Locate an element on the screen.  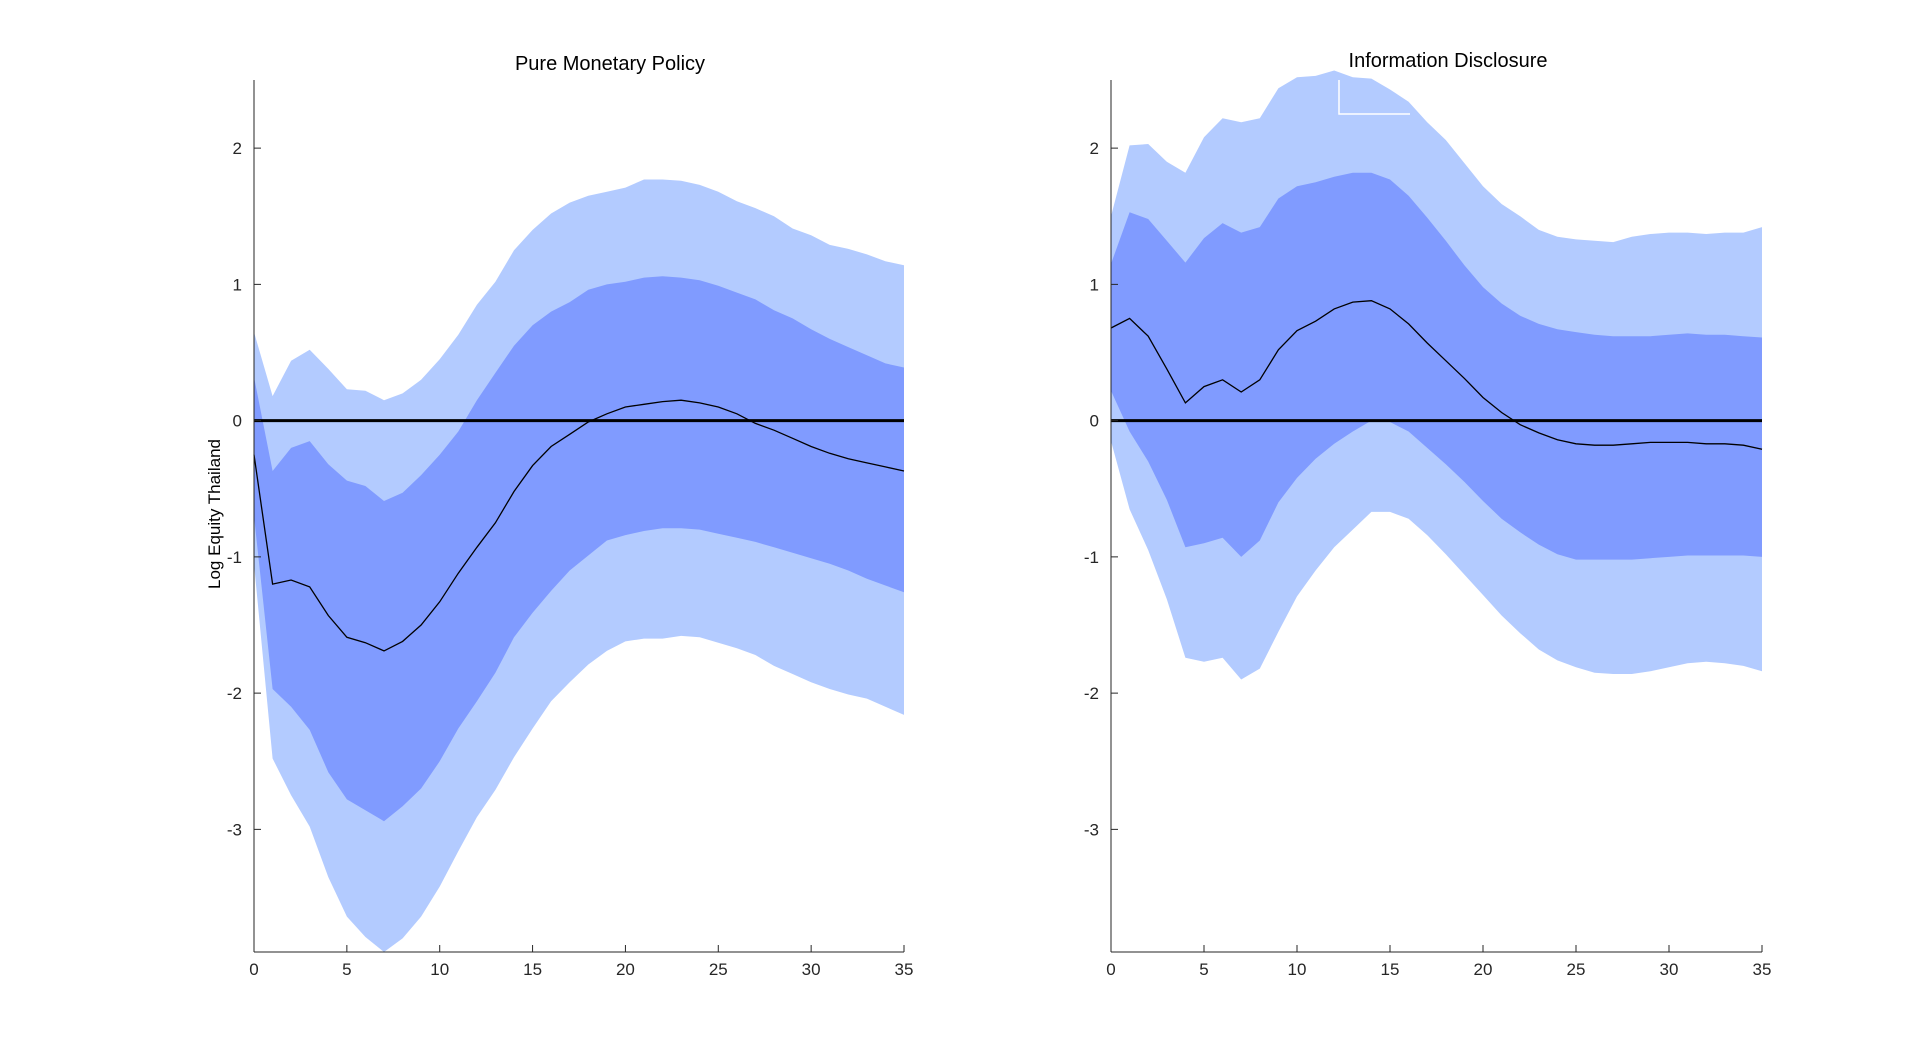
panel-title: Pure Monetary Policy is located at coordinates (610, 64).